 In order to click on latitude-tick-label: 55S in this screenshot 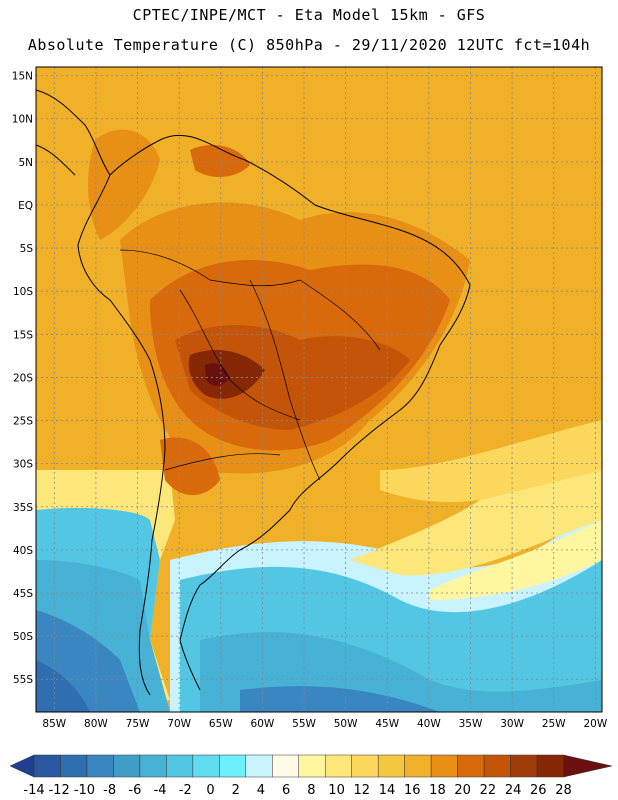, I will do `click(23, 680)`.